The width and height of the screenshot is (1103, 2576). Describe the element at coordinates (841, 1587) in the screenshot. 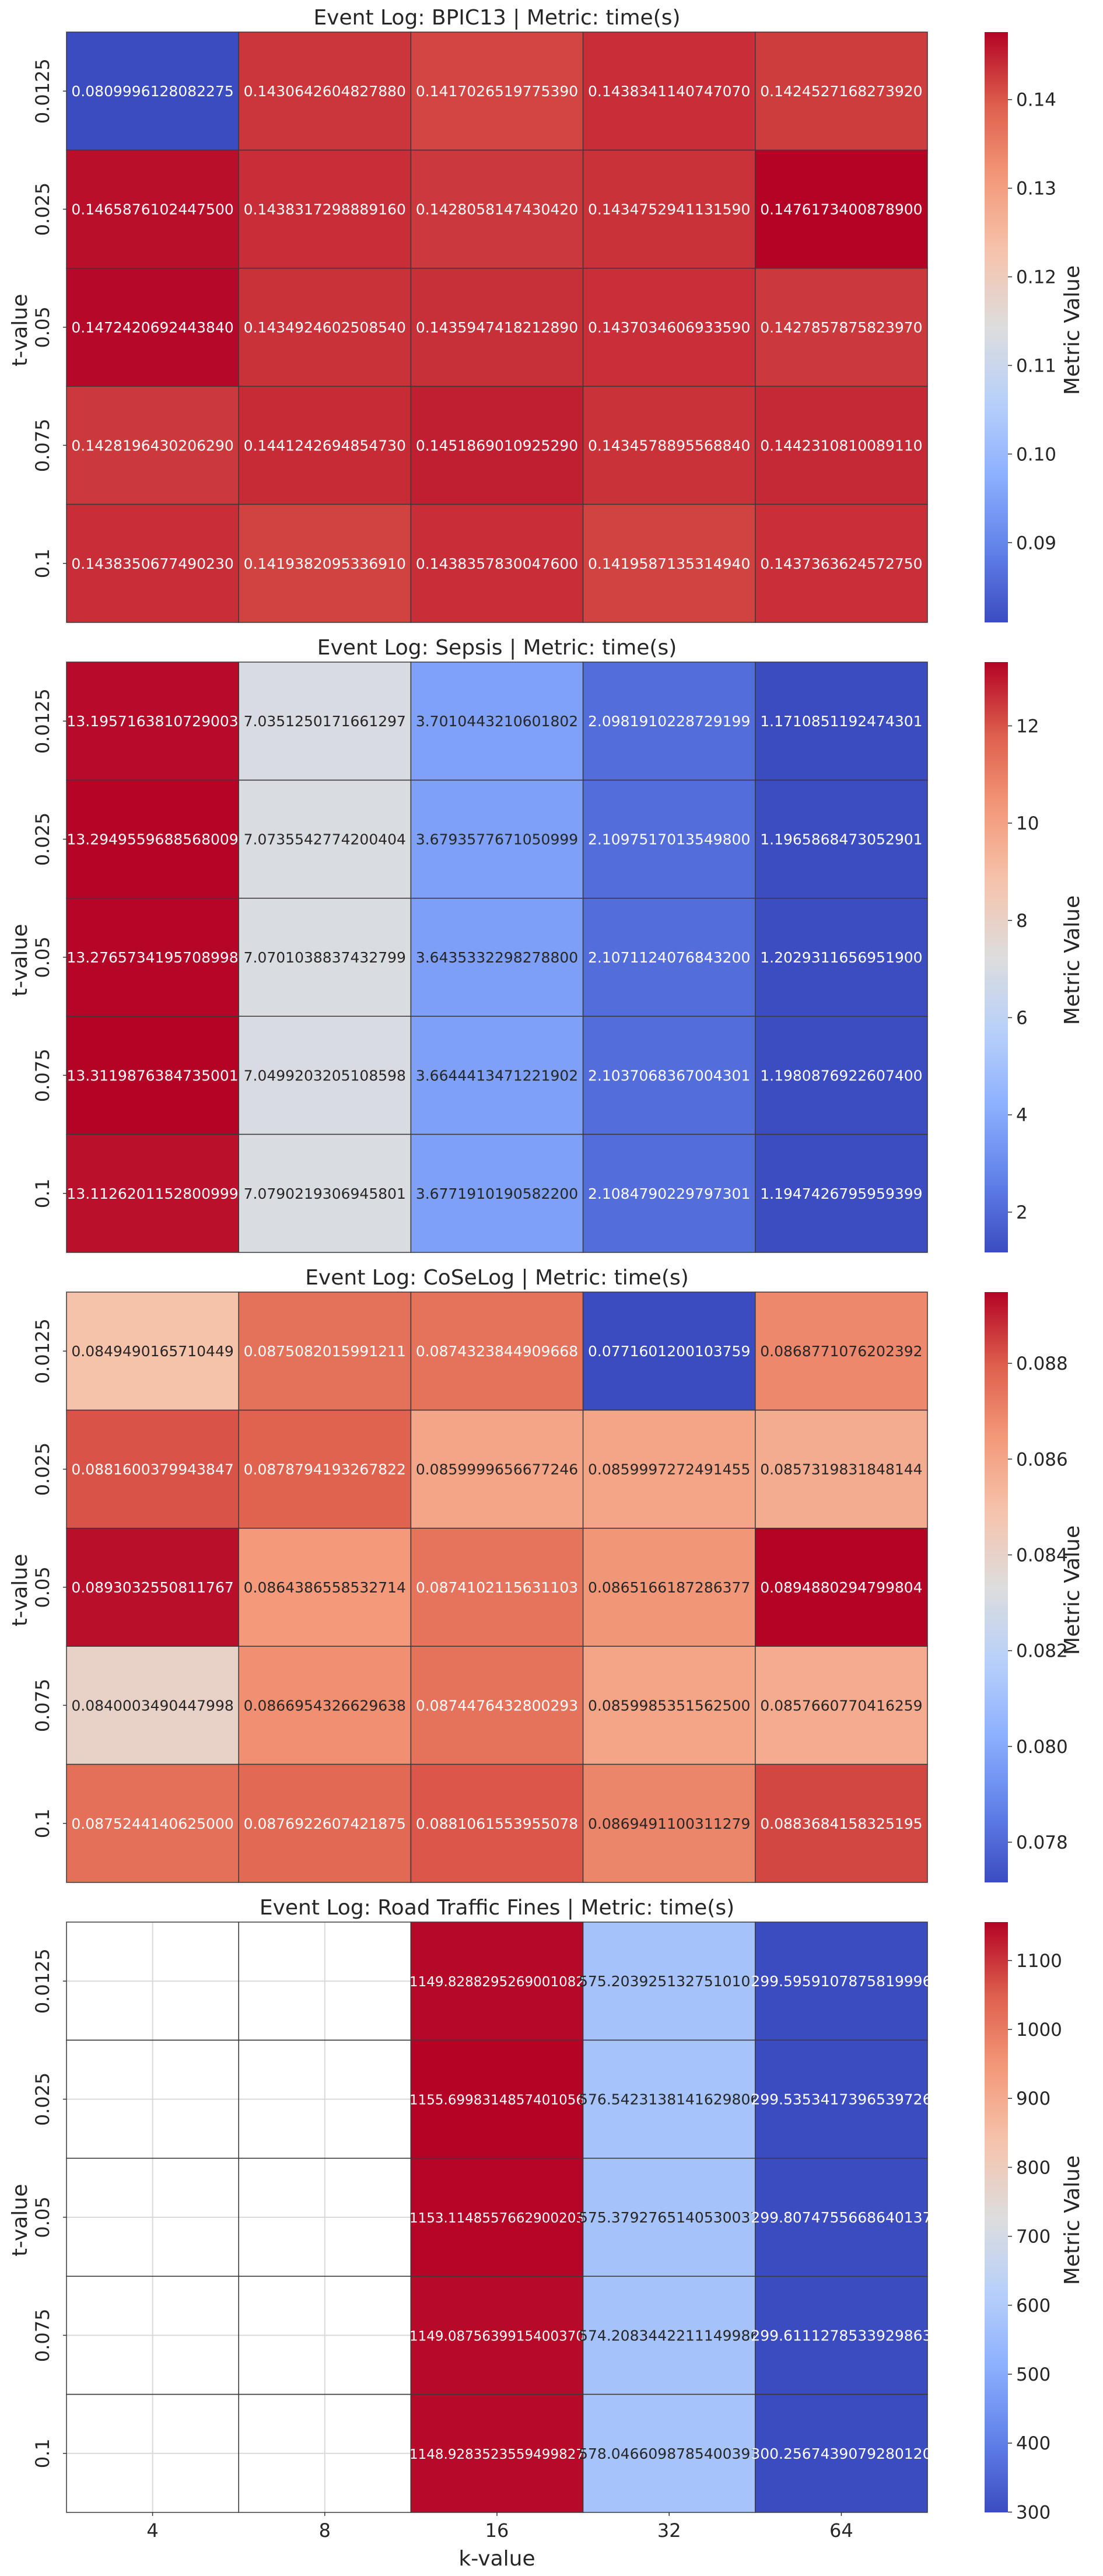

I see `cell-value-label: 0.0894880294799804` at that location.